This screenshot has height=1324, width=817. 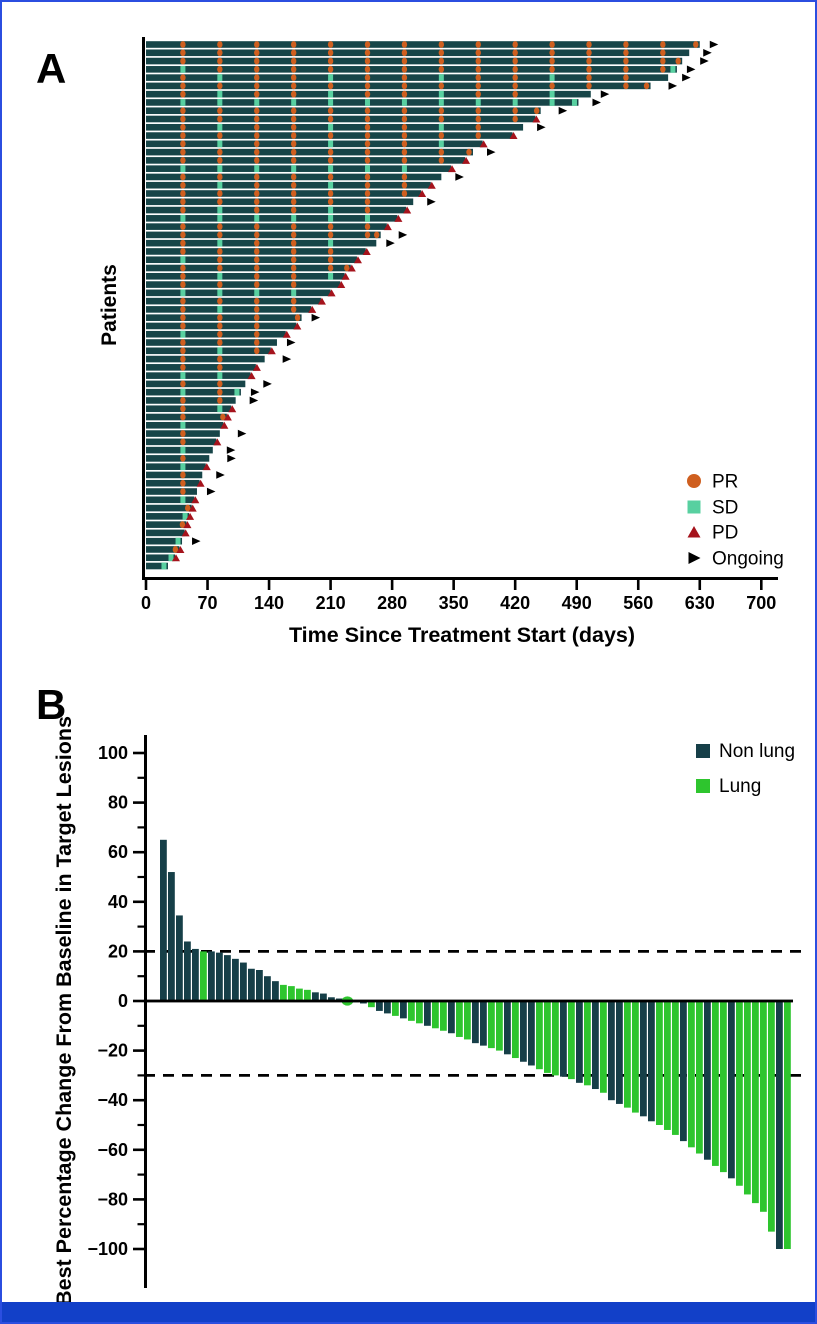 What do you see at coordinates (748, 559) in the screenshot?
I see `legend-label: Ongoing` at bounding box center [748, 559].